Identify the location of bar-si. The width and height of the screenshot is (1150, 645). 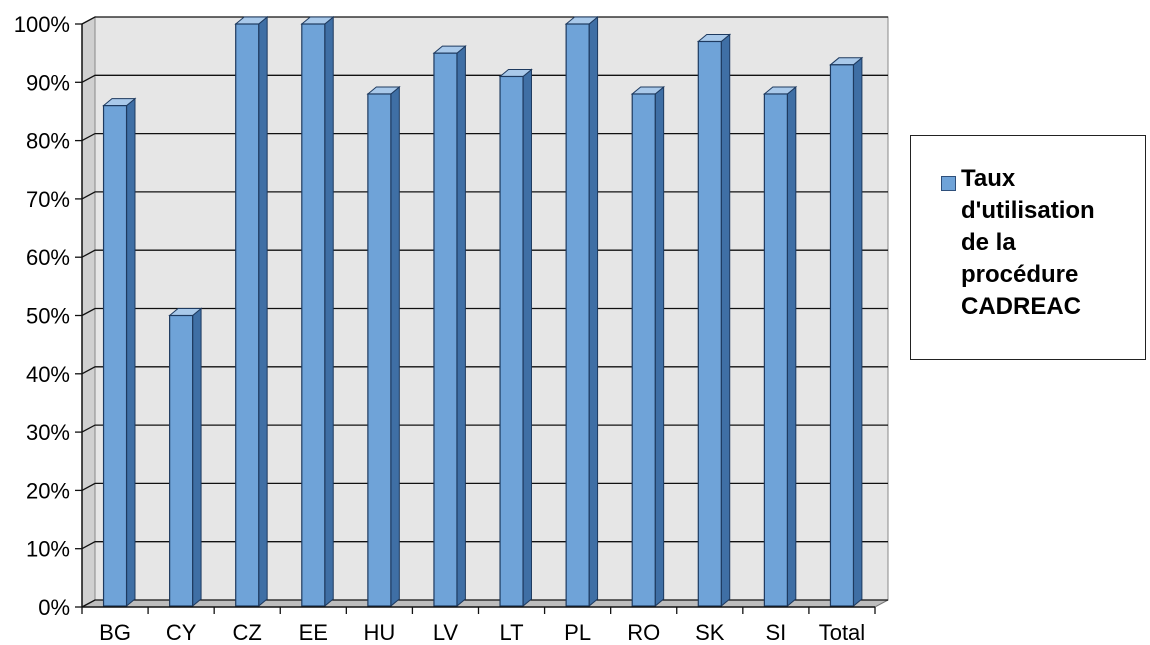
(780, 346).